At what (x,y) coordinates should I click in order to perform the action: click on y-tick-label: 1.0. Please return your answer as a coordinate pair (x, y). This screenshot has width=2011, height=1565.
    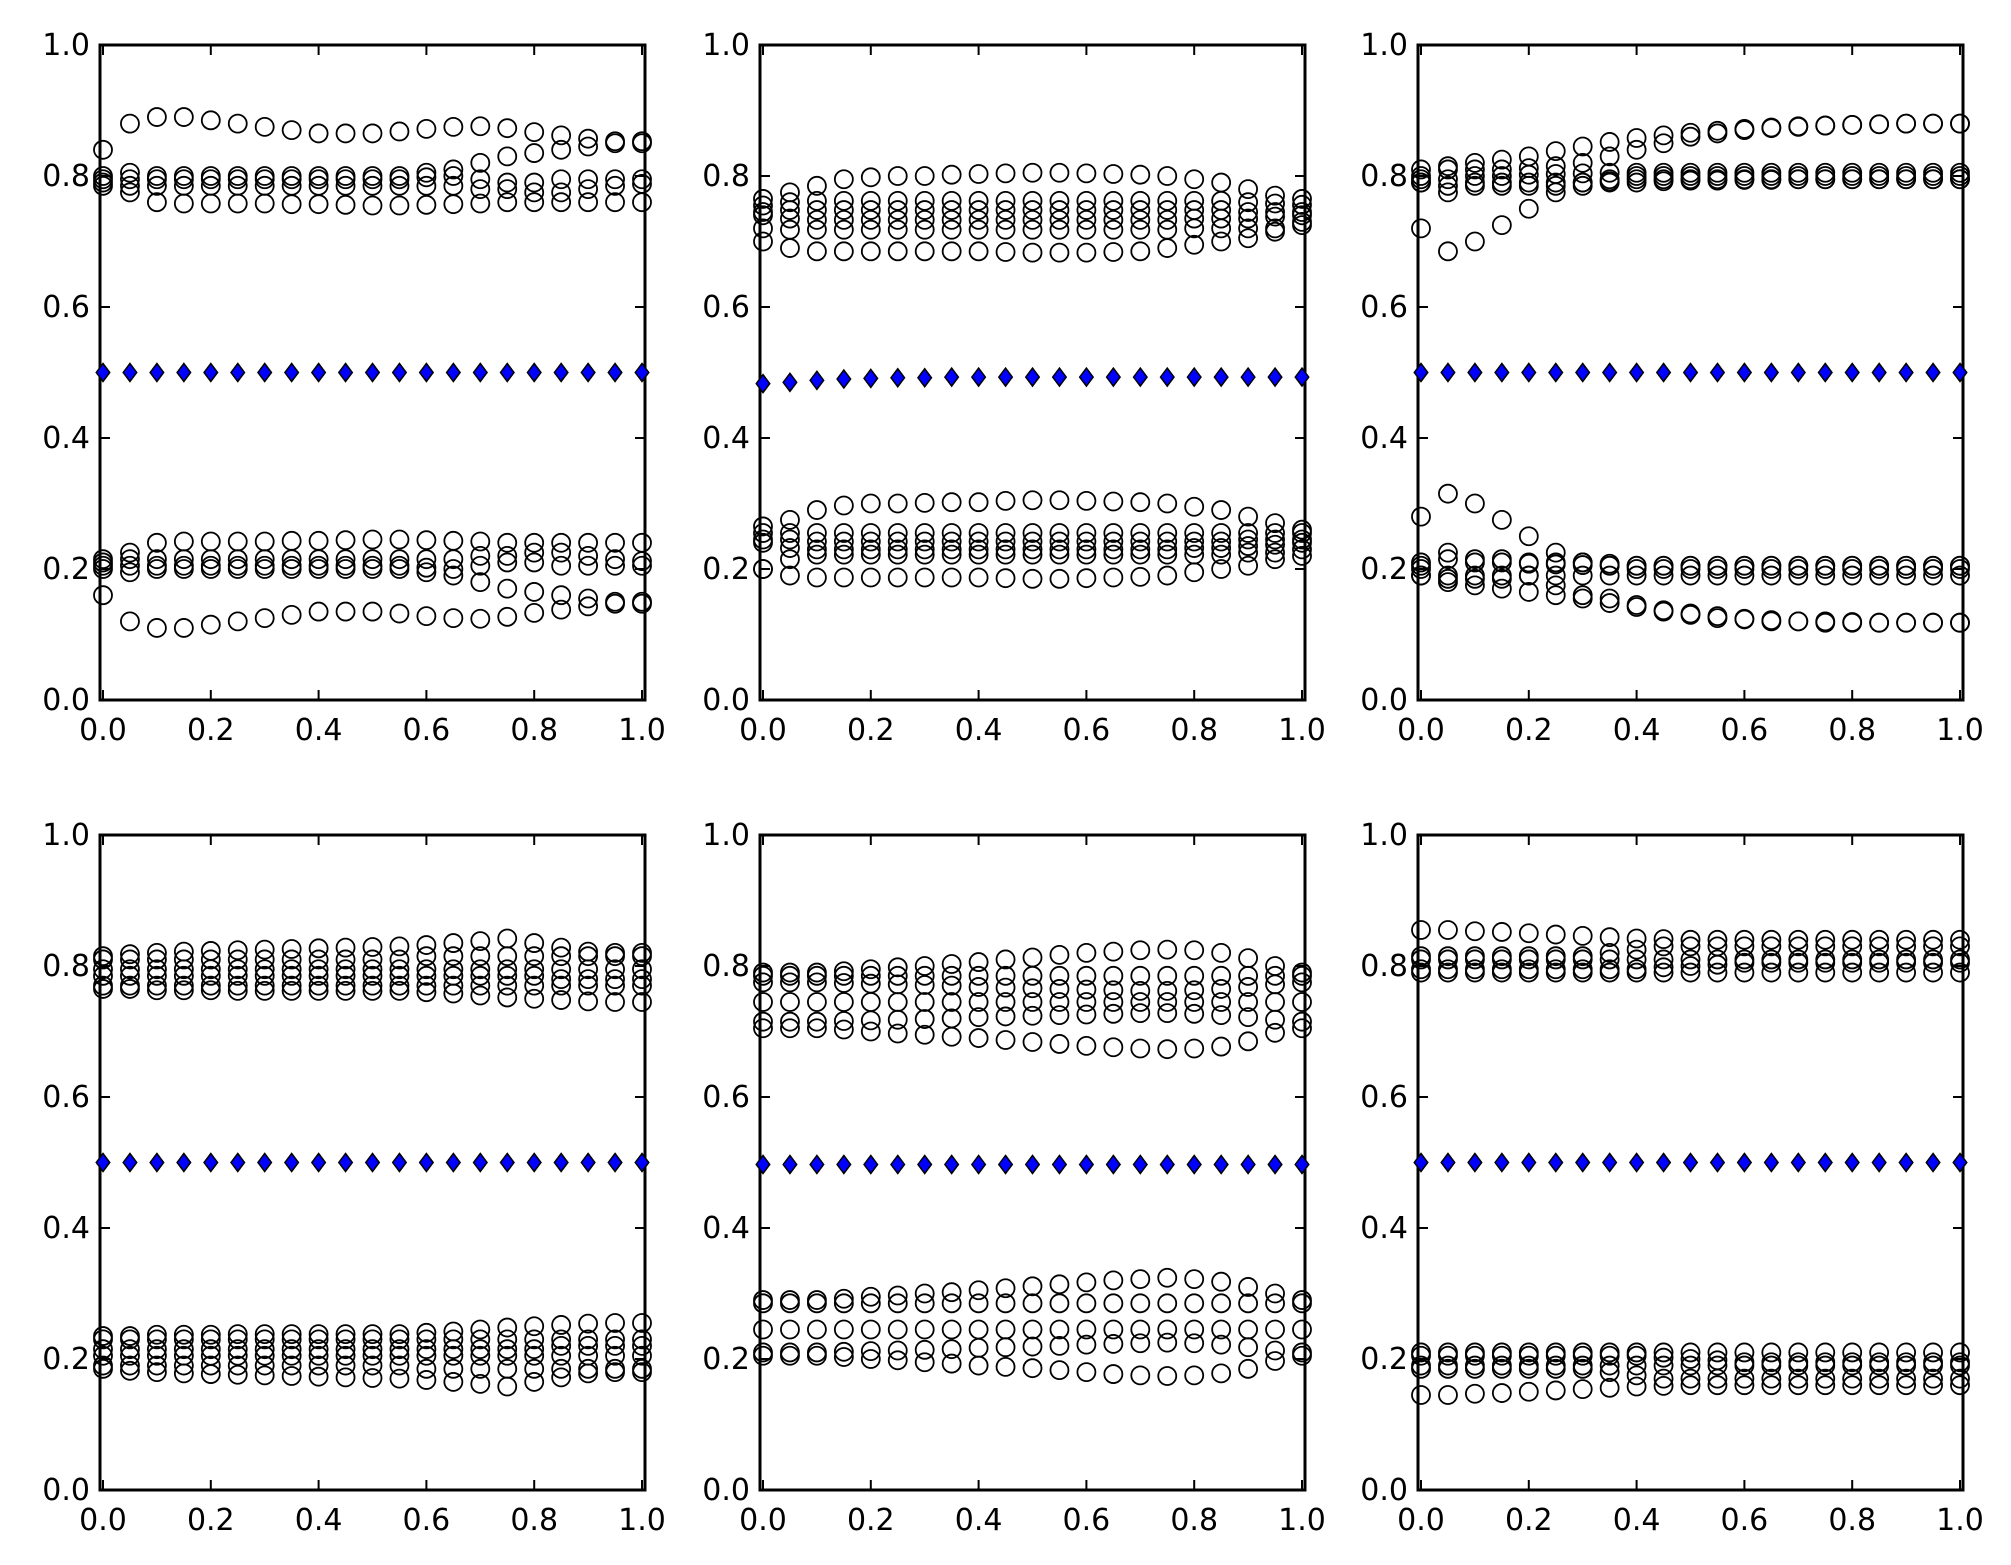
    Looking at the image, I should click on (66, 835).